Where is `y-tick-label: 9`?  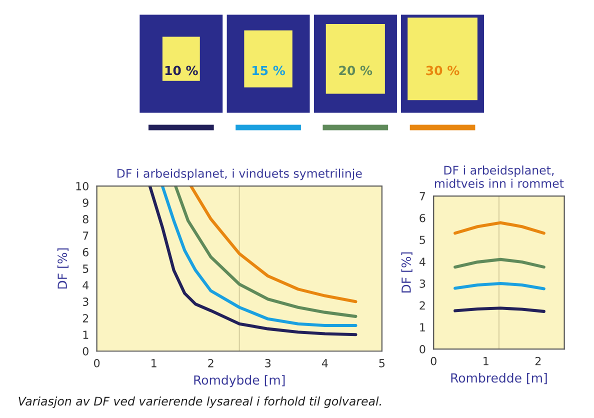 y-tick-label: 9 is located at coordinates (85, 202).